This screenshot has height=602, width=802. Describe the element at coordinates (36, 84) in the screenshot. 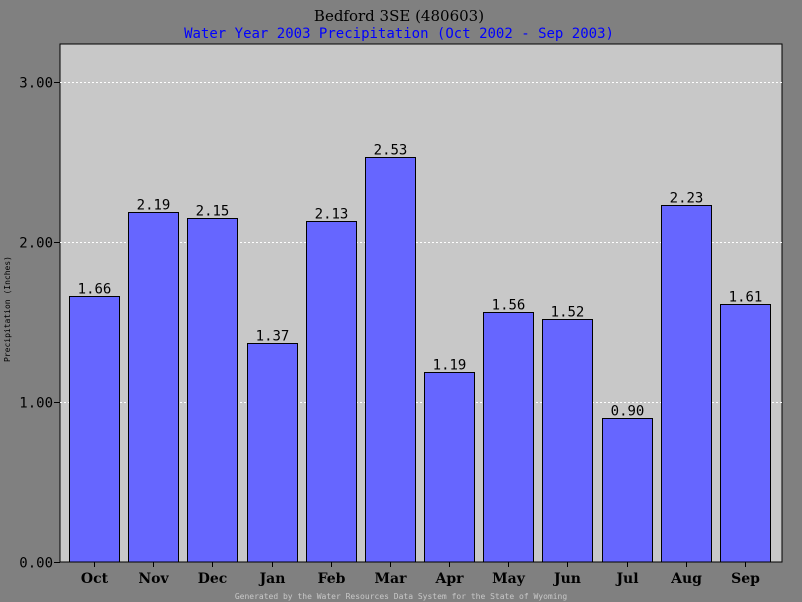

I see `y-tick-label: 3.00` at that location.